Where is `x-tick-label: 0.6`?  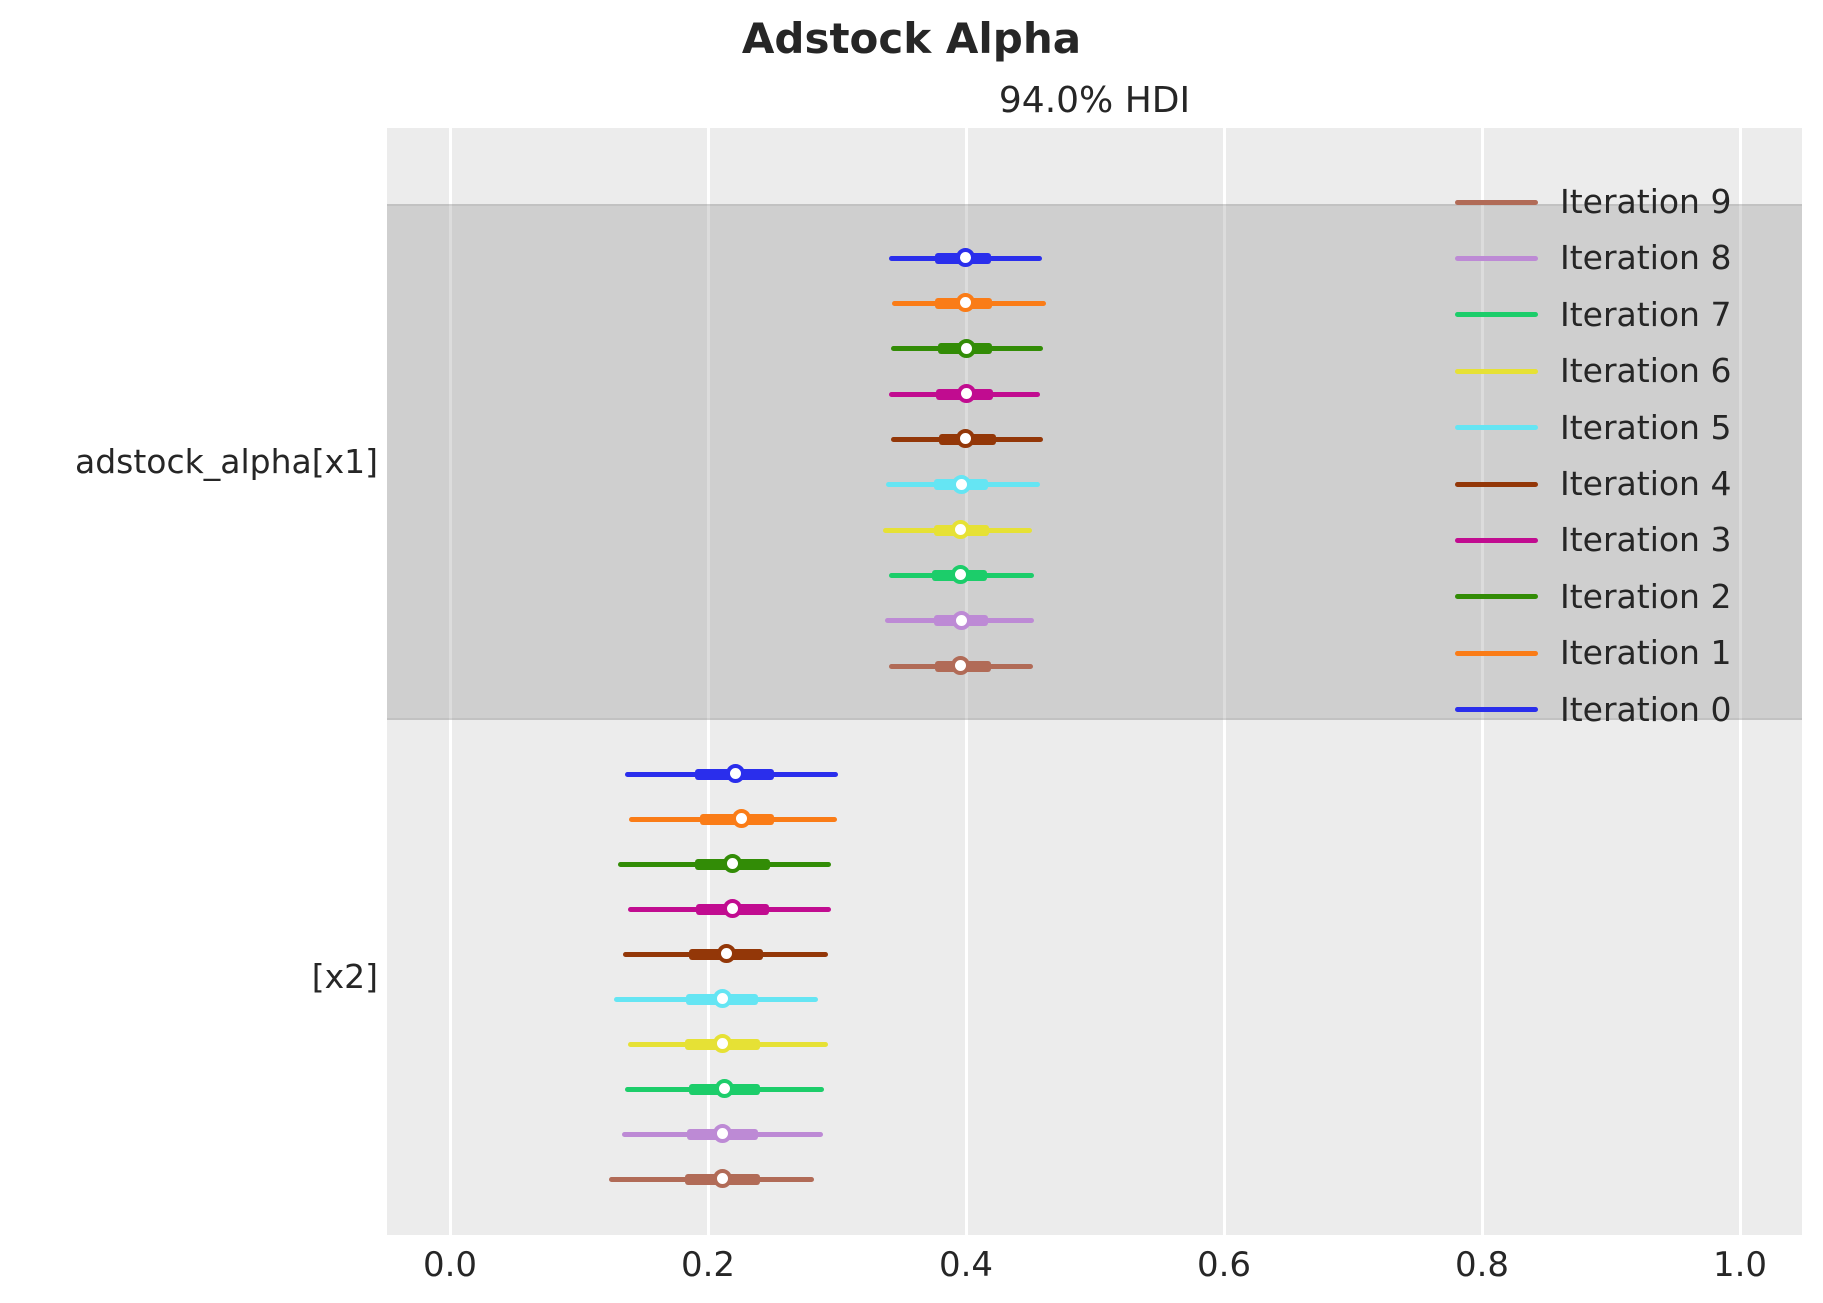
x-tick-label: 0.6 is located at coordinates (1224, 1265).